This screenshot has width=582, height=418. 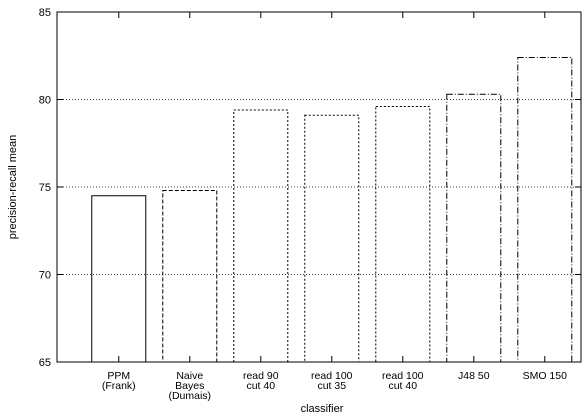 What do you see at coordinates (119, 386) in the screenshot?
I see `x-tick-label: (Frank)` at bounding box center [119, 386].